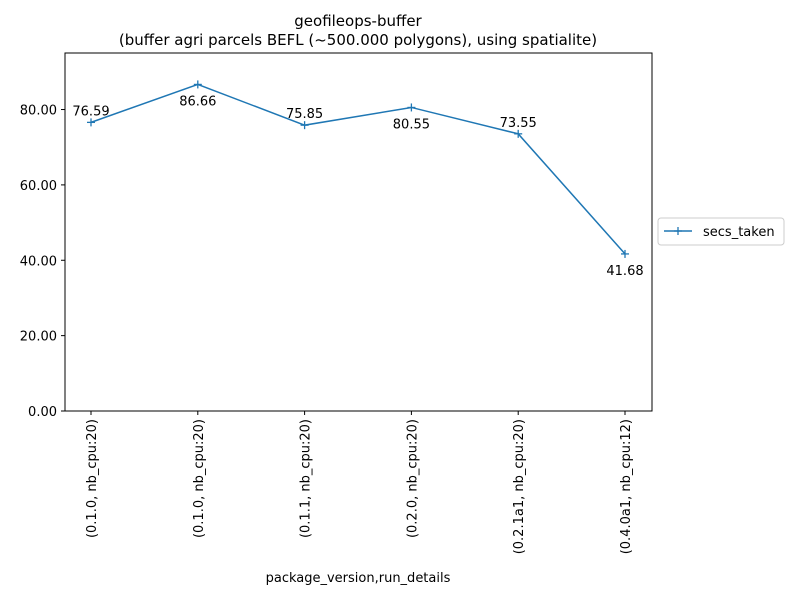  What do you see at coordinates (519, 486) in the screenshot?
I see `x-tick-label: (0.2.1a1, nb_cpu:20)` at bounding box center [519, 486].